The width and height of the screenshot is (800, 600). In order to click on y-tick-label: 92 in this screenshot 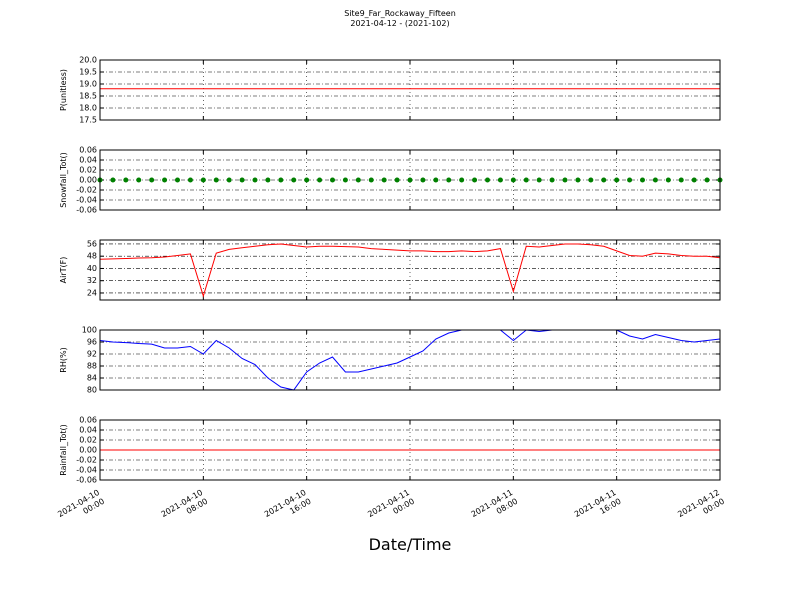, I will do `click(92, 354)`.